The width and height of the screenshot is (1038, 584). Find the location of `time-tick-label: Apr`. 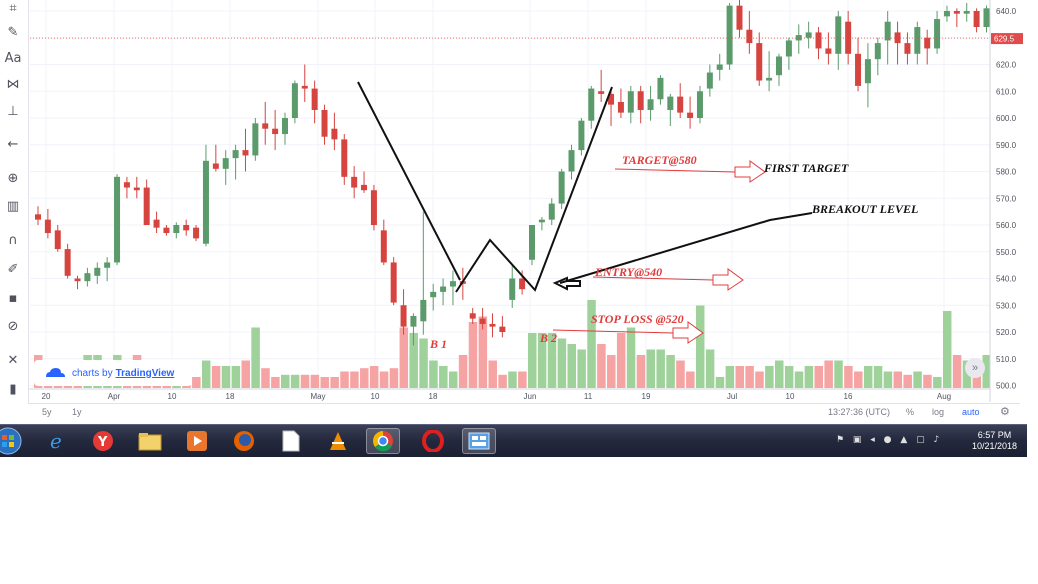

time-tick-label: Apr is located at coordinates (114, 396).